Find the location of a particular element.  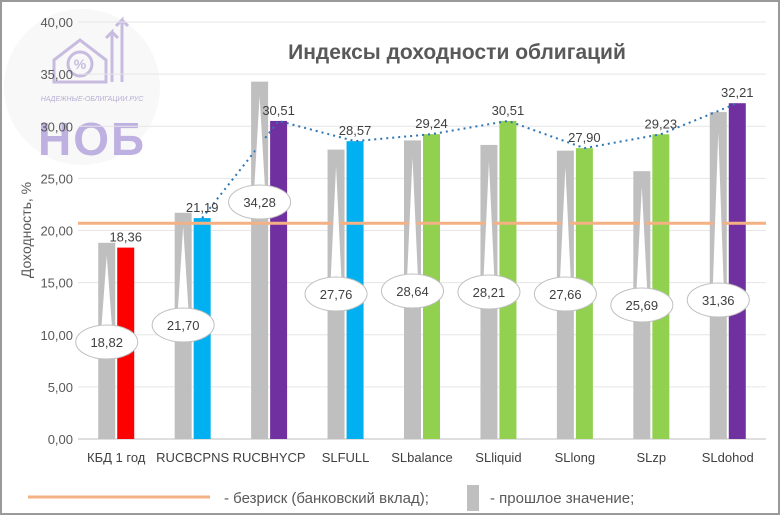

previous-value-callout: 25,69 is located at coordinates (642, 250).